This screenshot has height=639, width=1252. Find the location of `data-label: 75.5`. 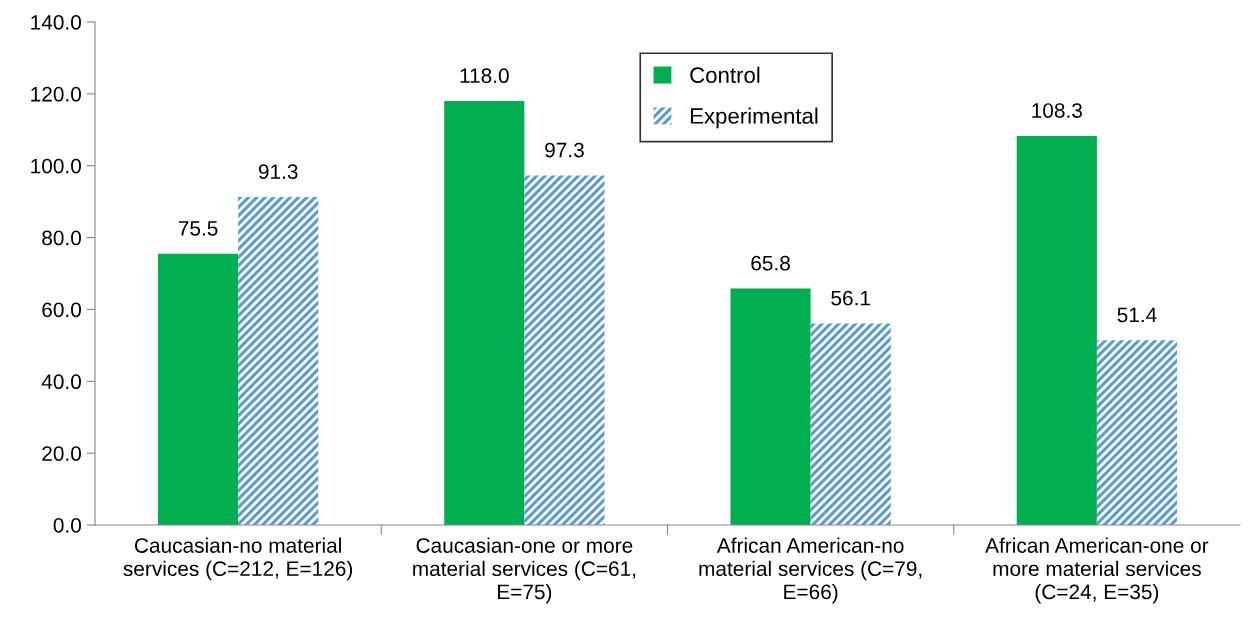

data-label: 75.5 is located at coordinates (198, 228).